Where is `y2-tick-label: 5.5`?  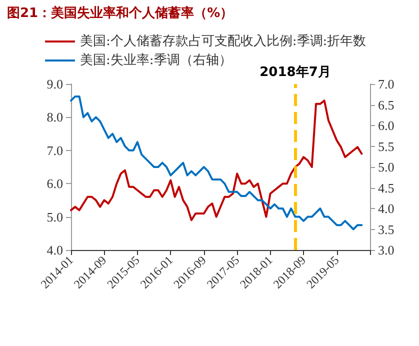
y2-tick-label: 5.5 is located at coordinates (386, 146).